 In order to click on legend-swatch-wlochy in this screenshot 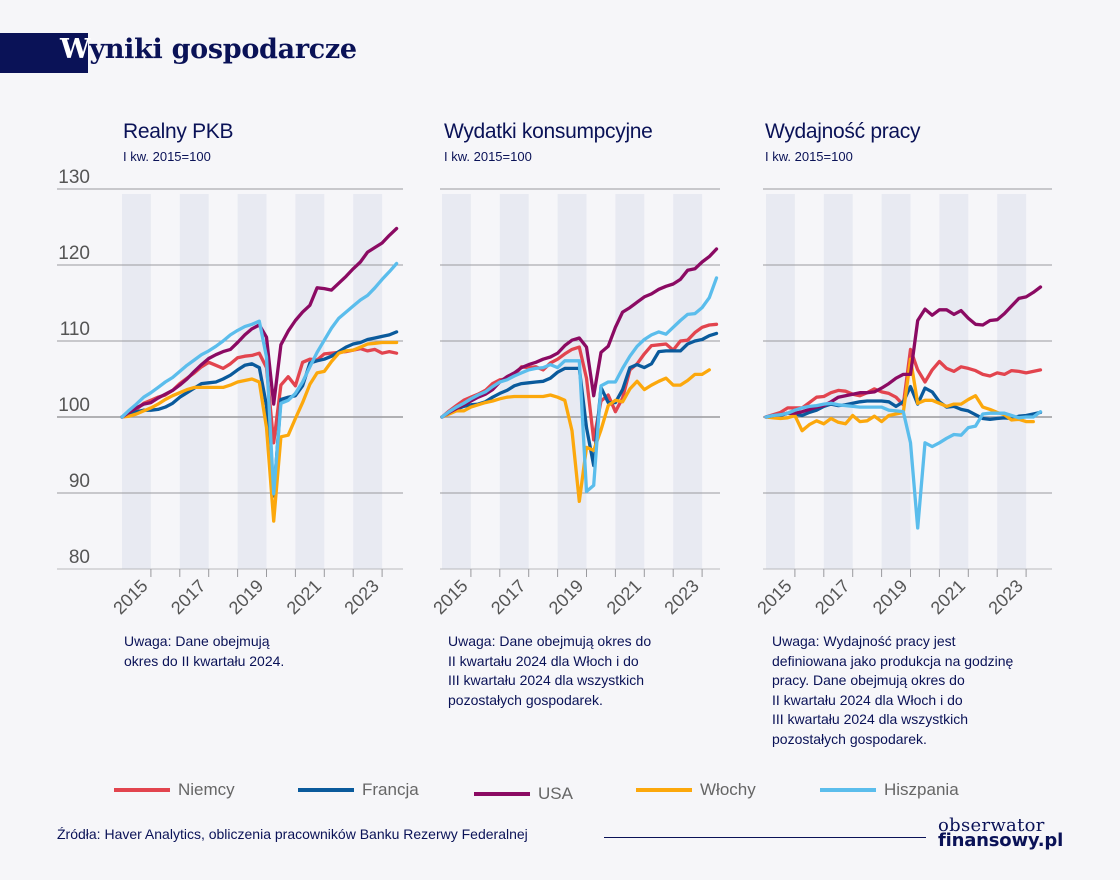, I will do `click(664, 790)`.